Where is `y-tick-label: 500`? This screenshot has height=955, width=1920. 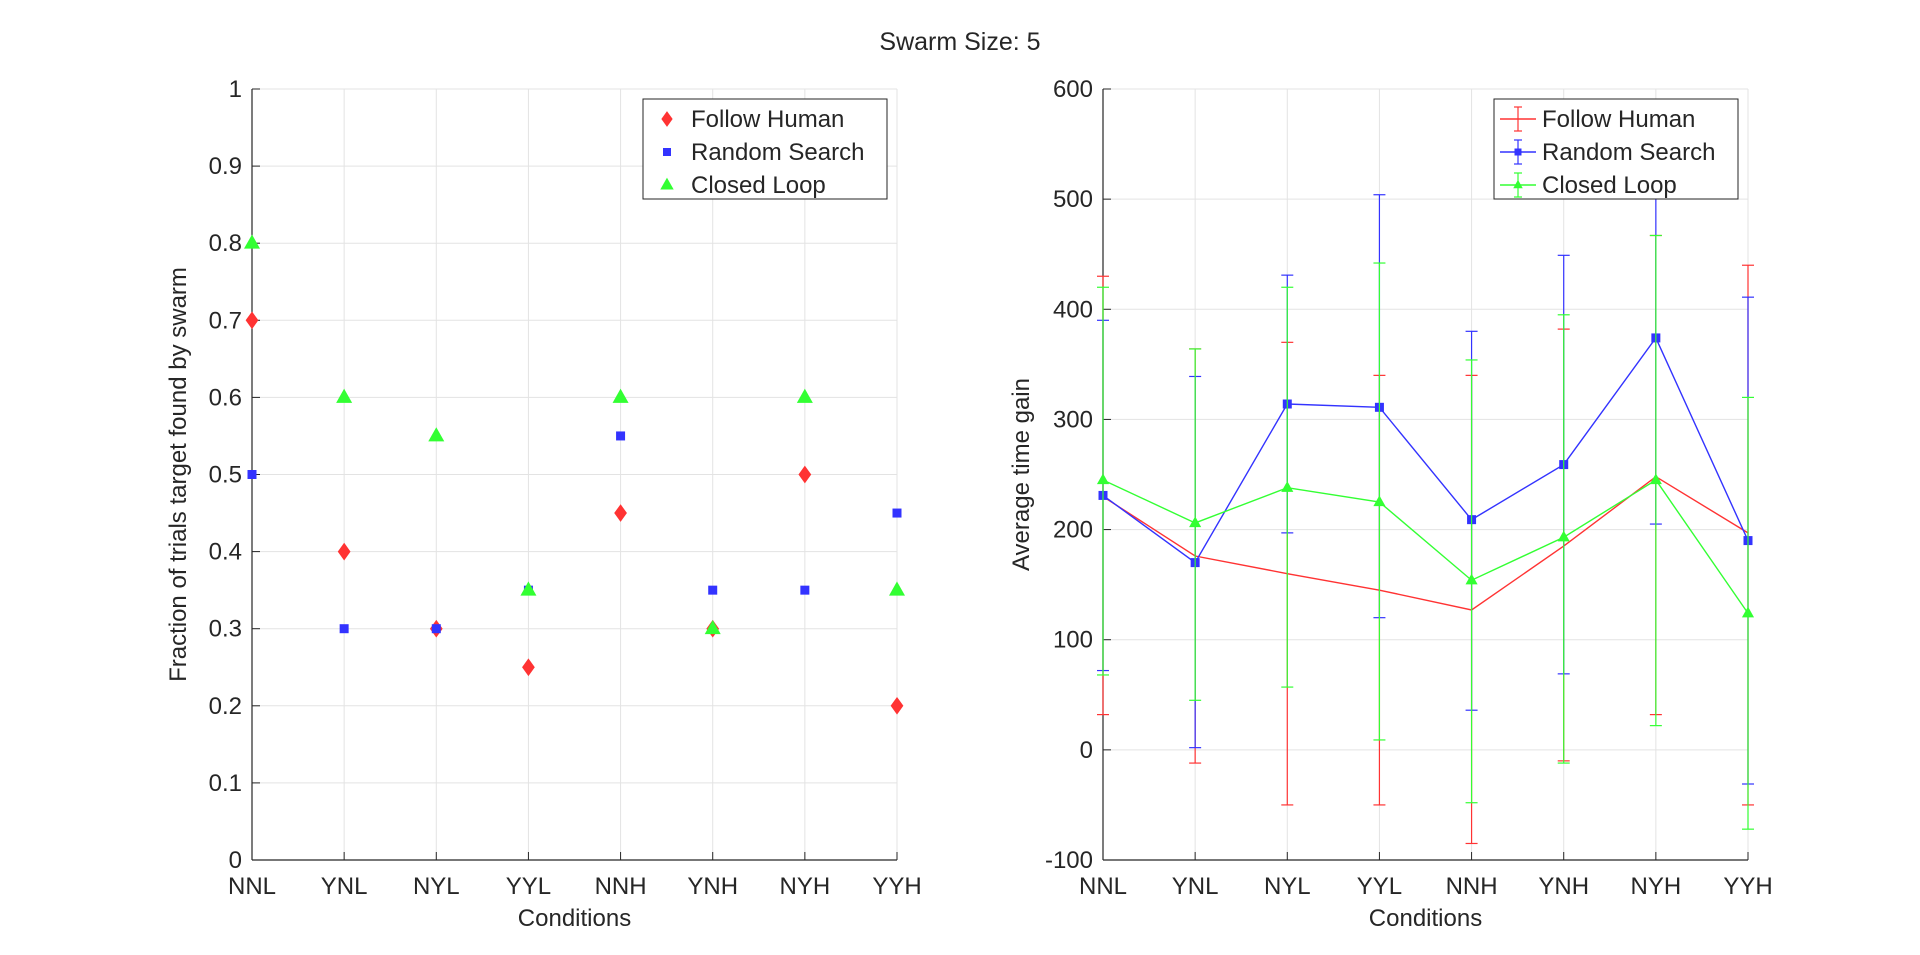 y-tick-label: 500 is located at coordinates (1073, 199).